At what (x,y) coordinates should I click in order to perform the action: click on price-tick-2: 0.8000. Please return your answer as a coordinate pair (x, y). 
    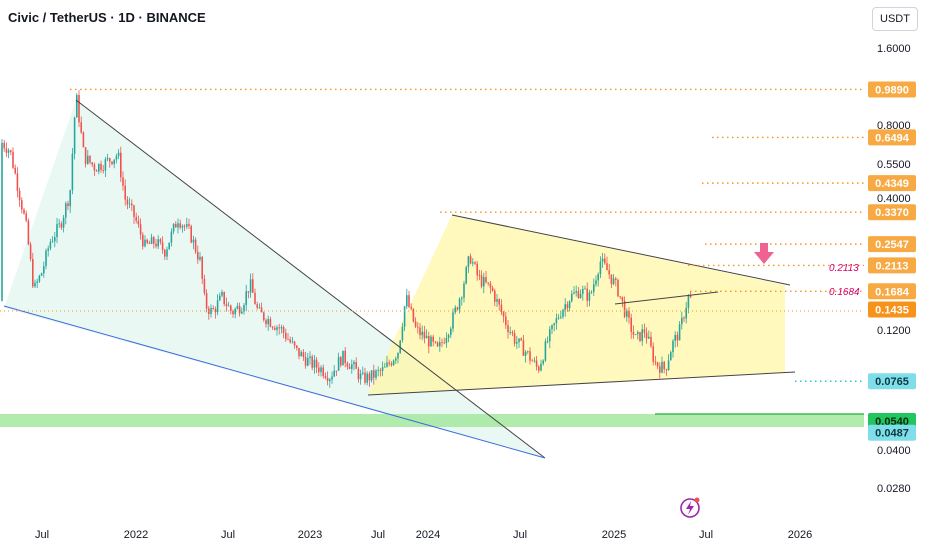
    Looking at the image, I should click on (894, 126).